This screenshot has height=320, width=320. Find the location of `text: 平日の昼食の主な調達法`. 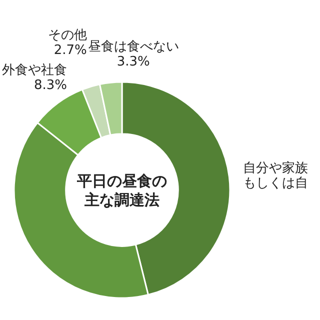

text: 平日の昼食の主な調達法 is located at coordinates (121, 190).